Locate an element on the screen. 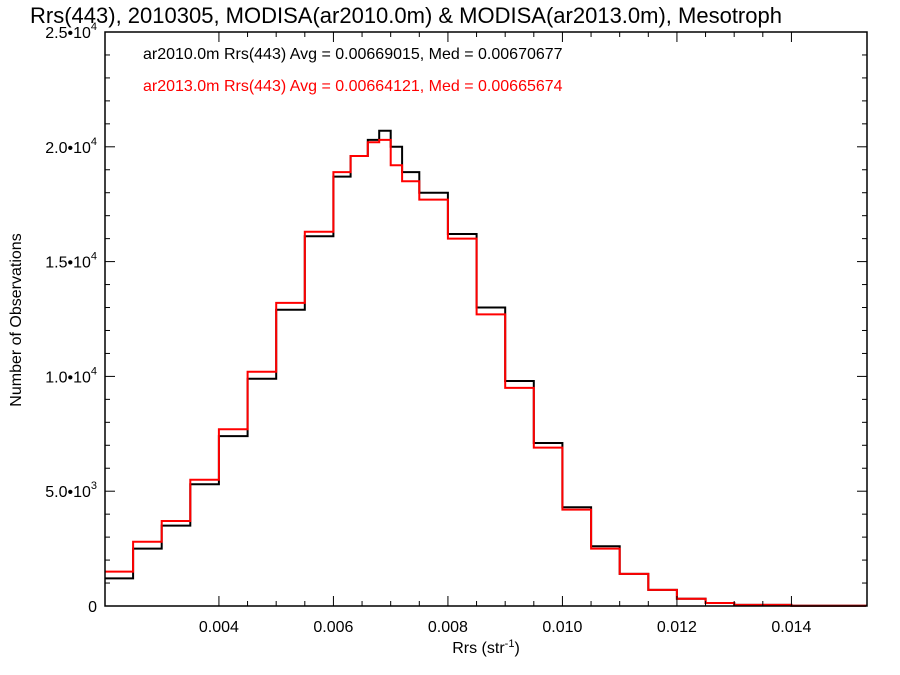  x-axis-label: Rrs (str-1) is located at coordinates (486, 647).